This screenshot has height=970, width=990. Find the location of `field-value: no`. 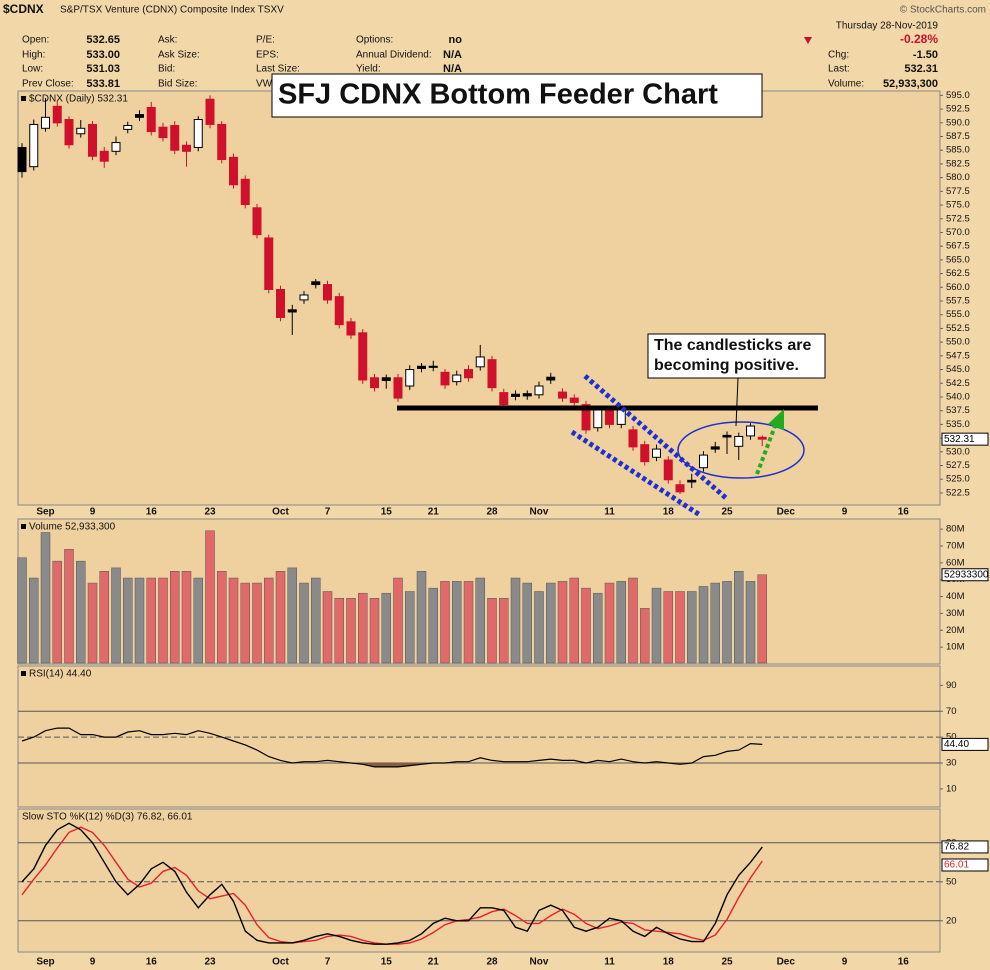

field-value: no is located at coordinates (456, 40).